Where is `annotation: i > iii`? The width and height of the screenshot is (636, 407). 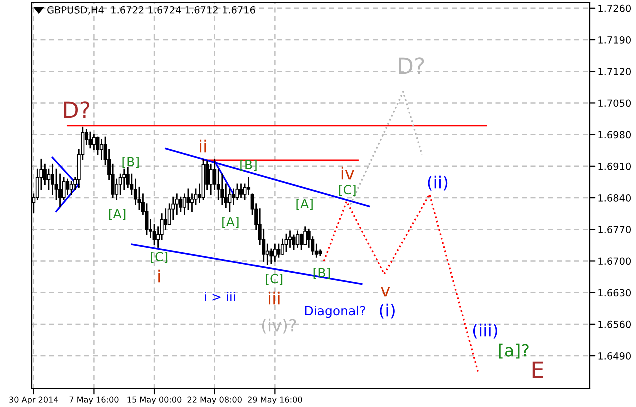
annotation: i > iii is located at coordinates (220, 297).